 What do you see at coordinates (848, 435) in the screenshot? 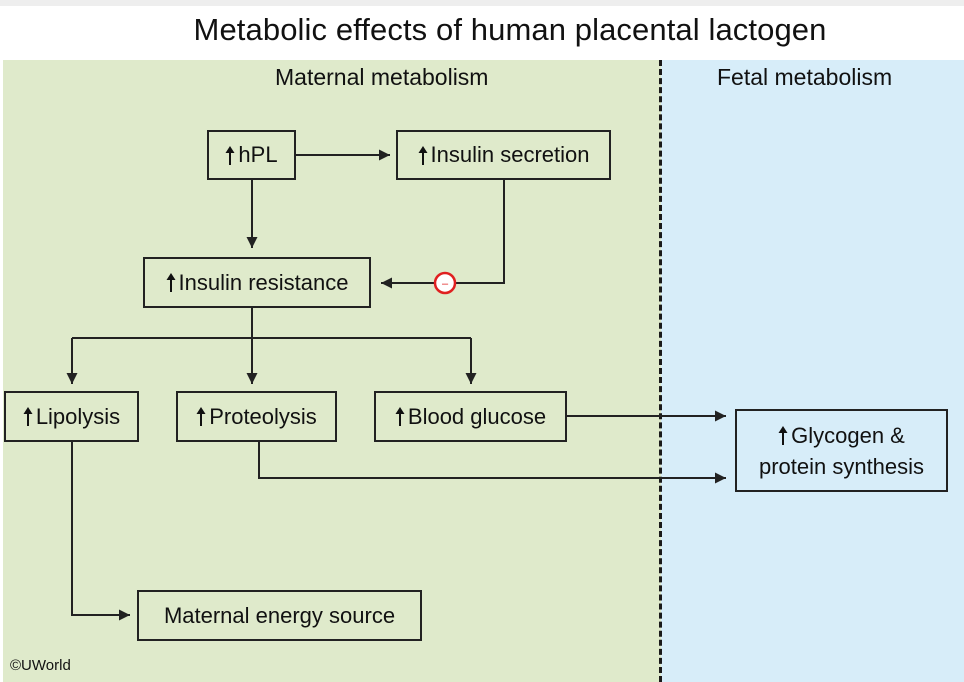
I see `node-glycogen-label-line1: Glycogen &` at bounding box center [848, 435].